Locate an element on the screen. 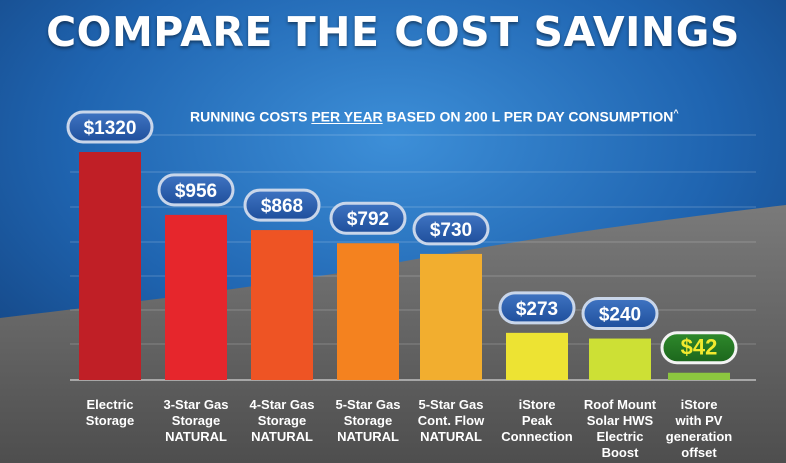 This screenshot has height=463, width=786. value-label-text: $792 is located at coordinates (368, 219).